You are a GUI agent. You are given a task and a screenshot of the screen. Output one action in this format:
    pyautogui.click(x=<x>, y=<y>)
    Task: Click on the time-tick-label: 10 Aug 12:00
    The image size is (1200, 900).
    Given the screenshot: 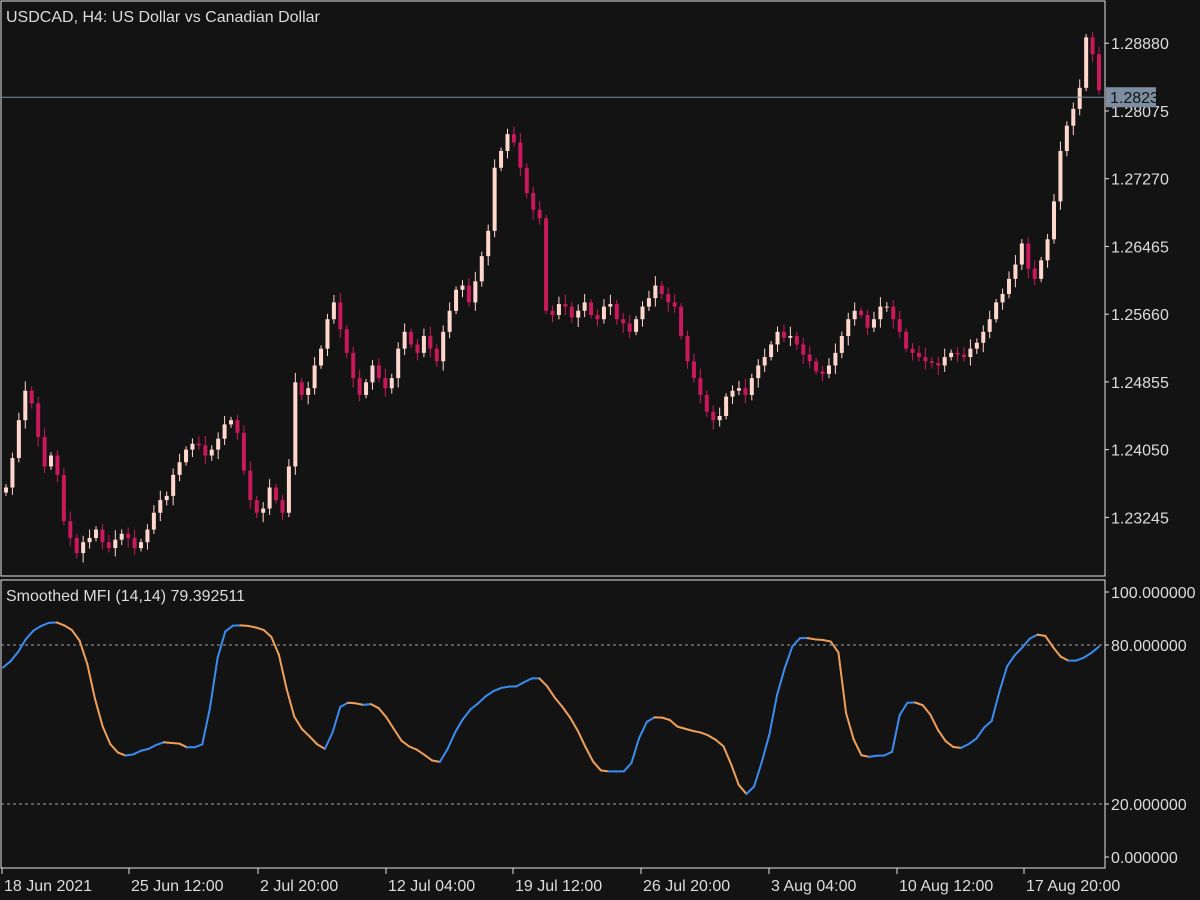 What is the action you would take?
    pyautogui.click(x=946, y=886)
    